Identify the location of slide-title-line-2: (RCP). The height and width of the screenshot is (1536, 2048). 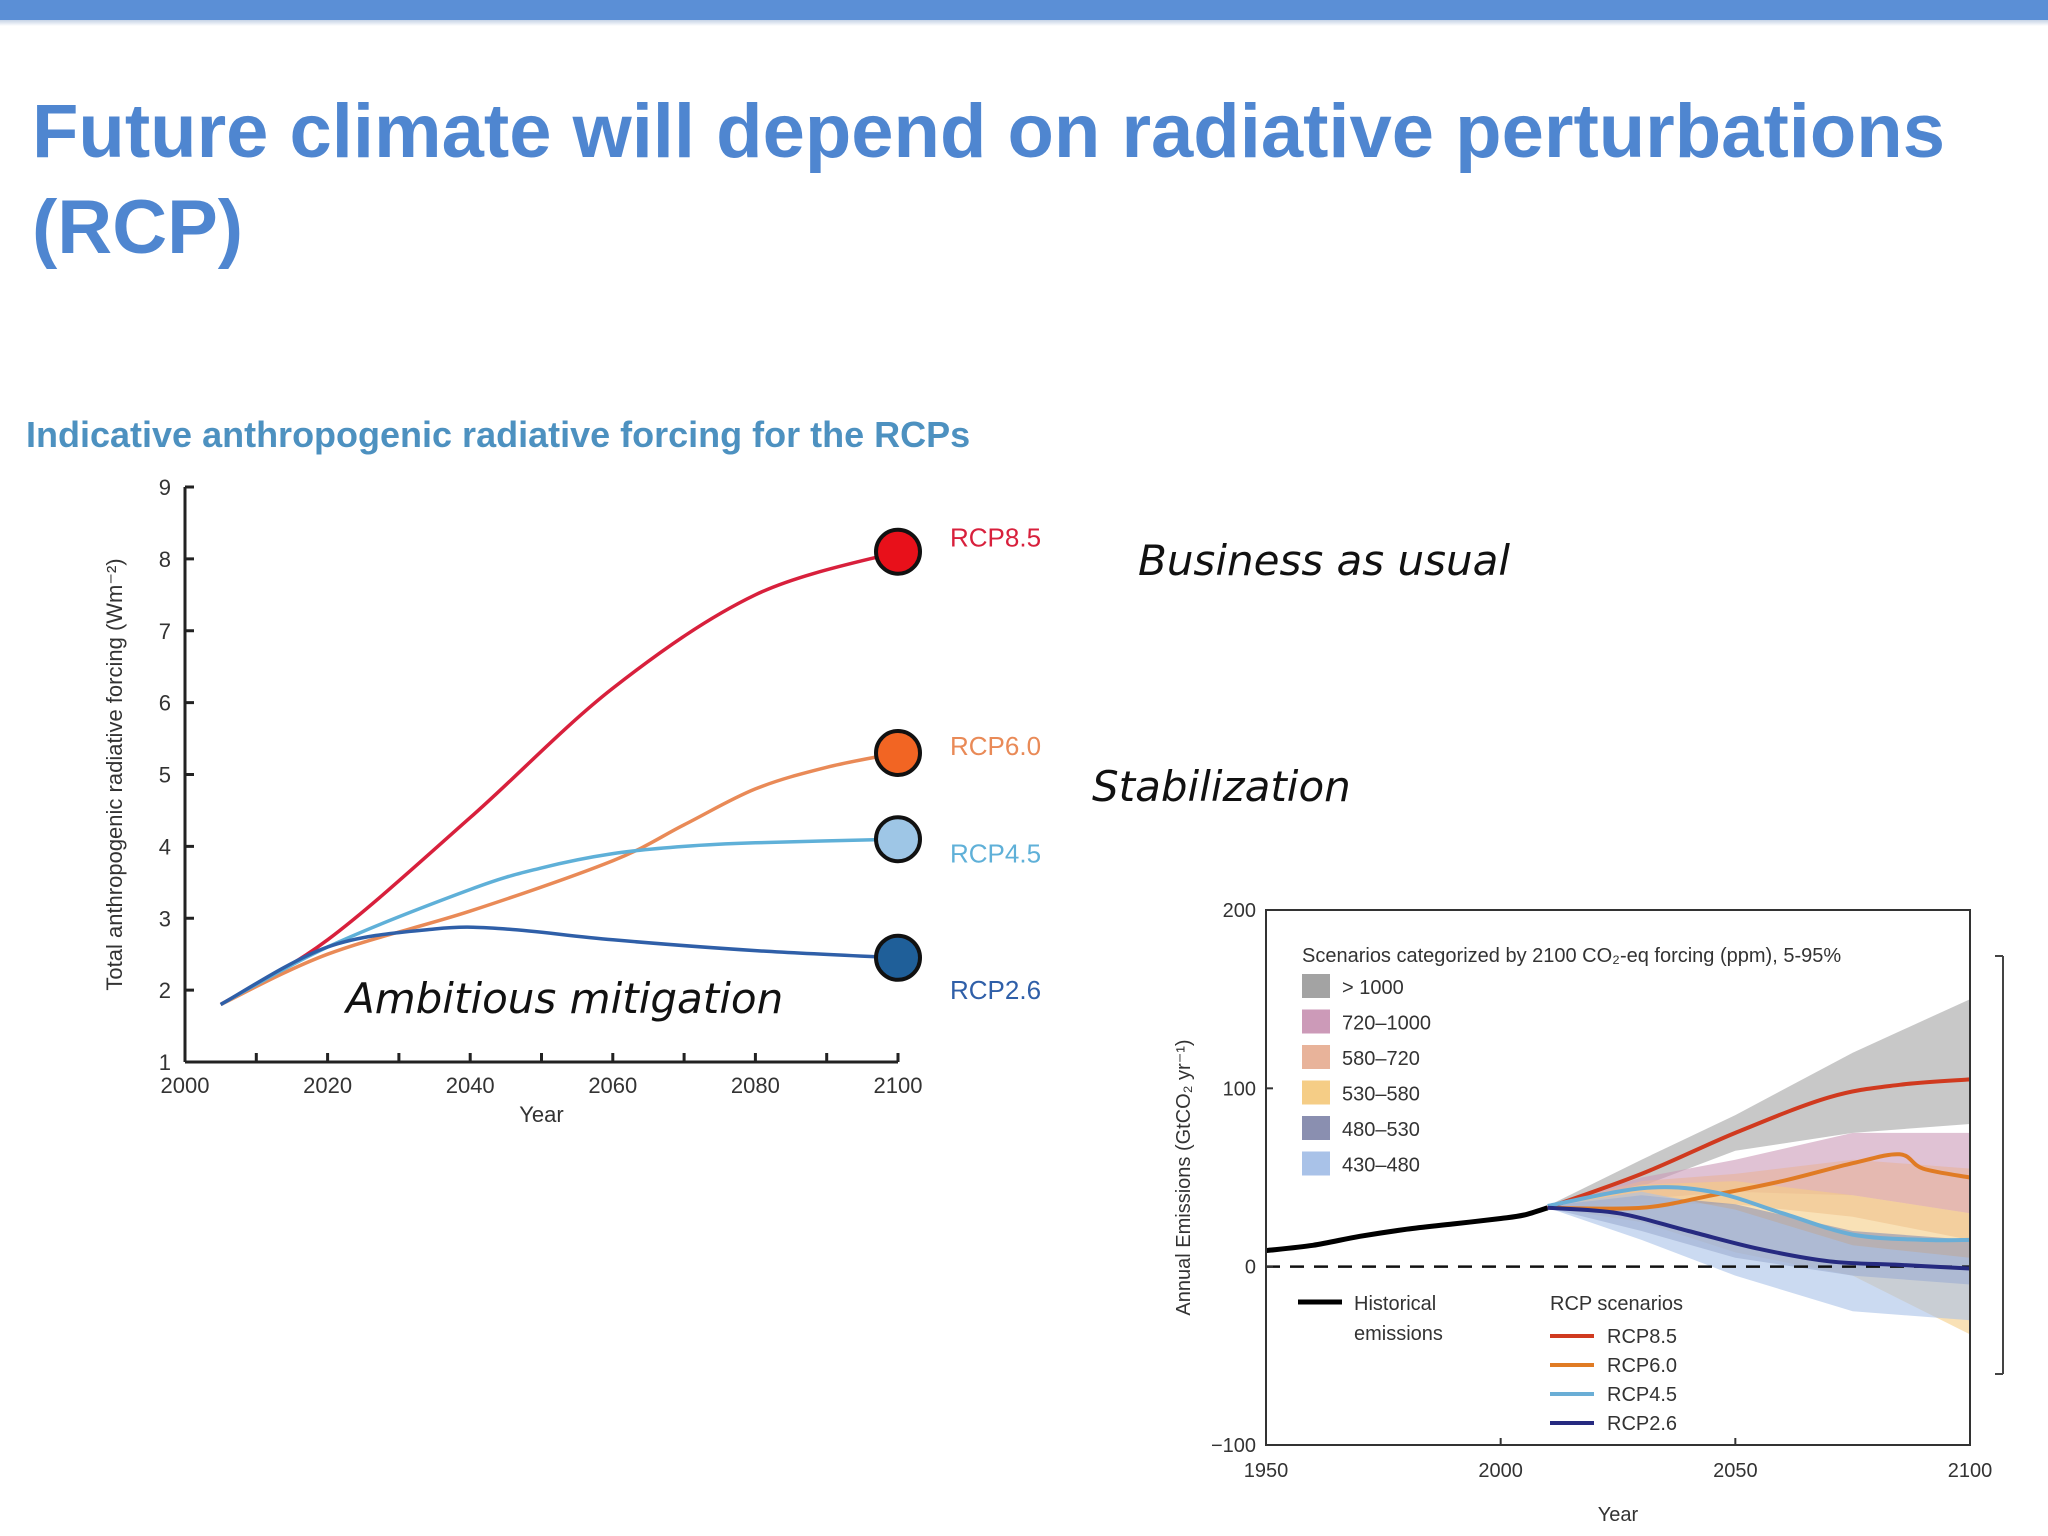
(138, 227).